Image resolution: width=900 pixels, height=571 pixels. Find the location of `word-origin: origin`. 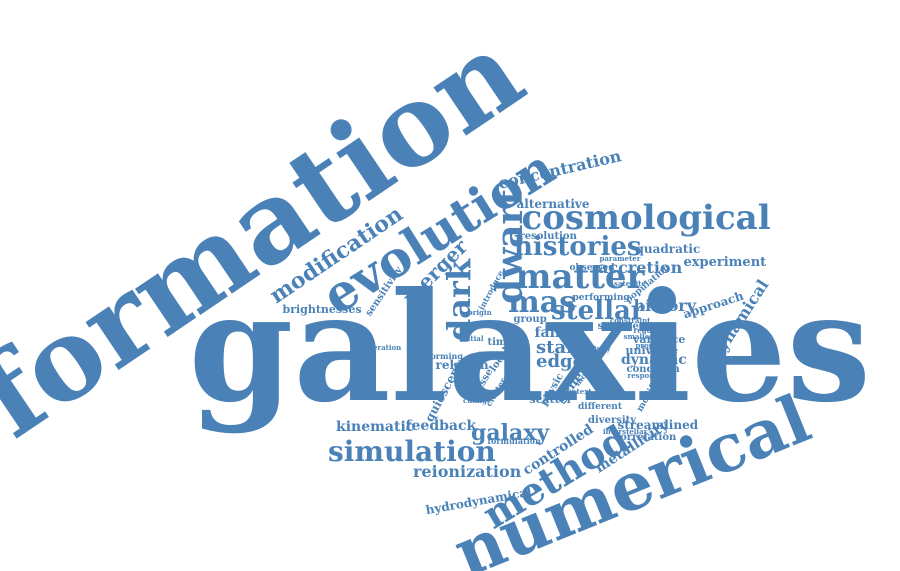

word-origin: origin is located at coordinates (480, 312).